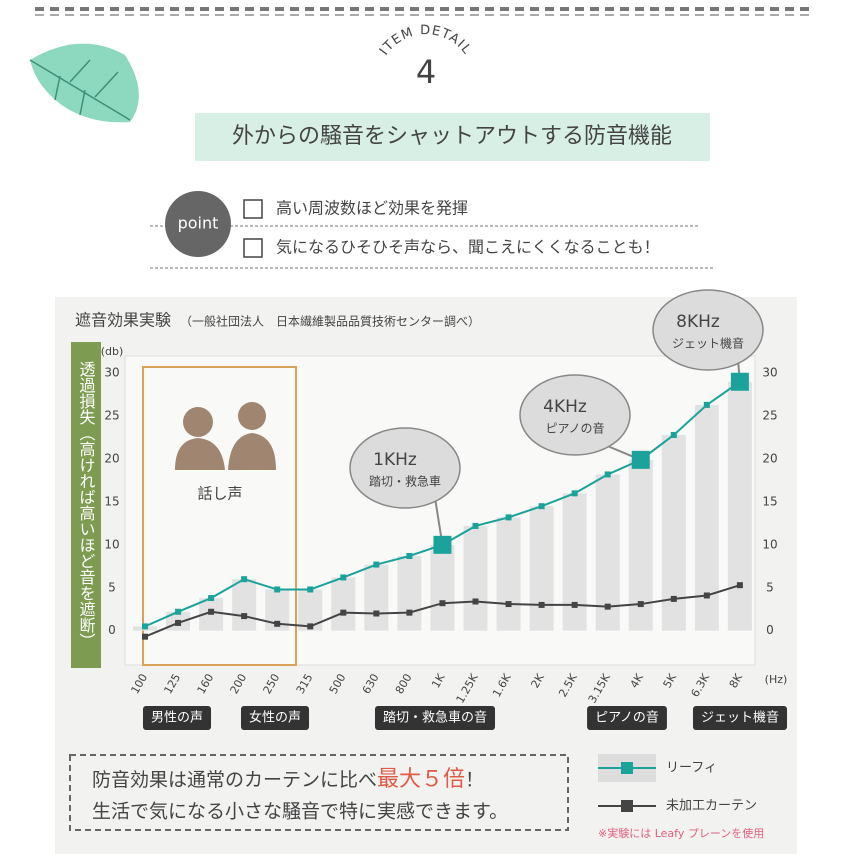 The height and width of the screenshot is (854, 854). I want to click on x-tick-label: 8K, so click(736, 680).